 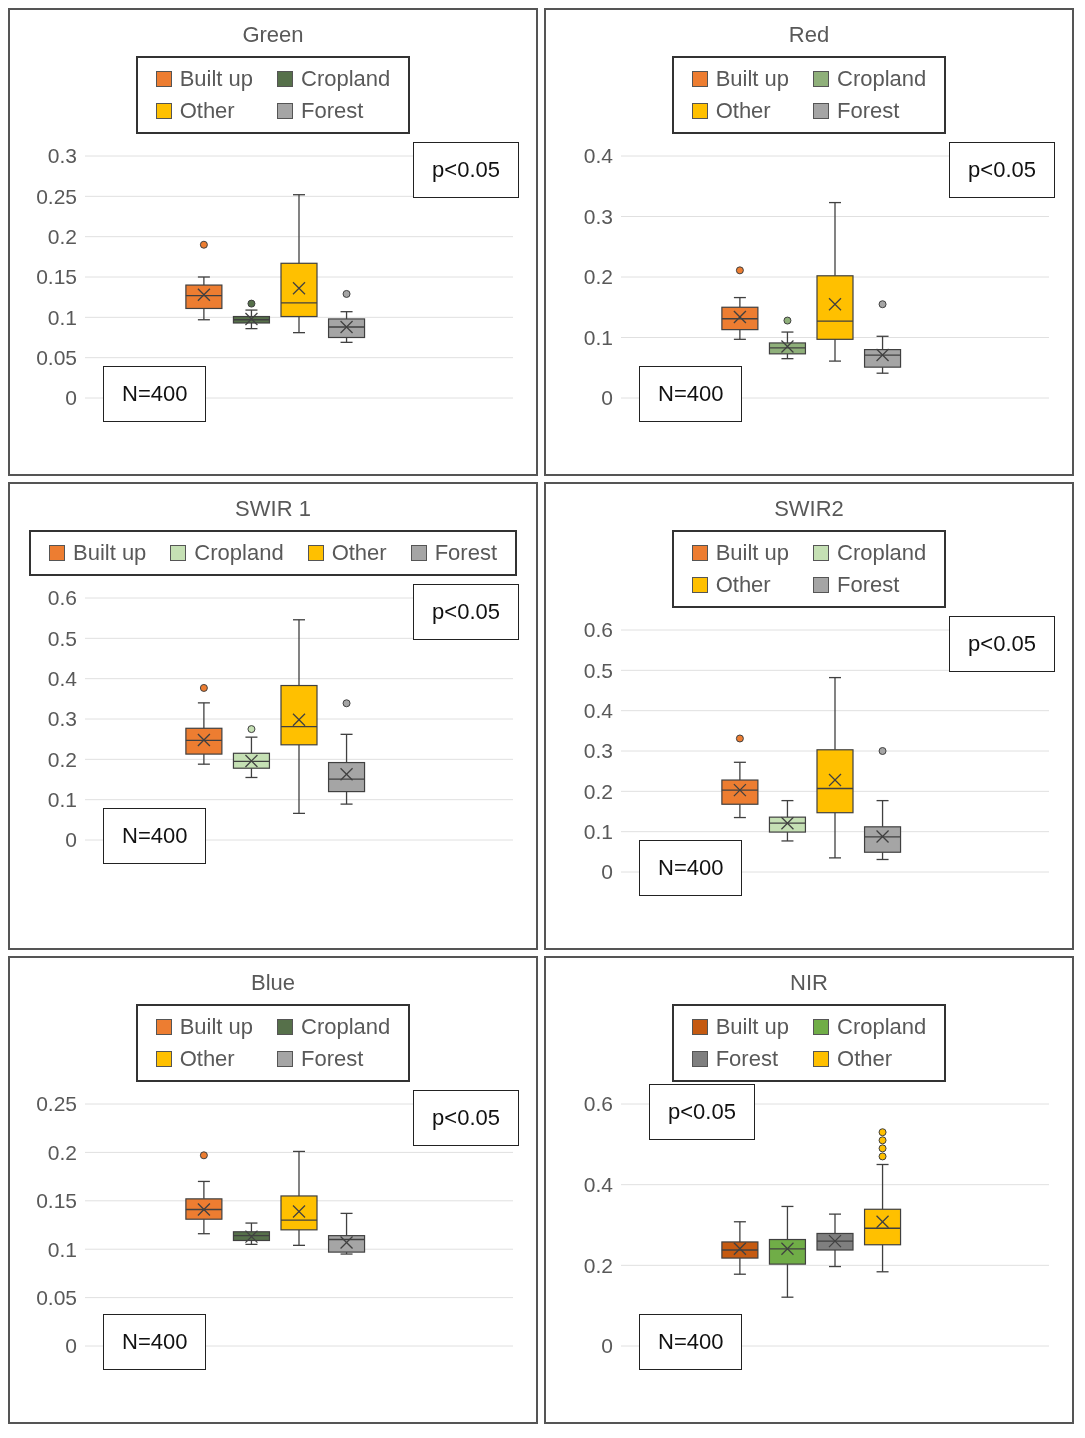 I want to click on chart-title: SWIR 1, so click(x=273, y=509).